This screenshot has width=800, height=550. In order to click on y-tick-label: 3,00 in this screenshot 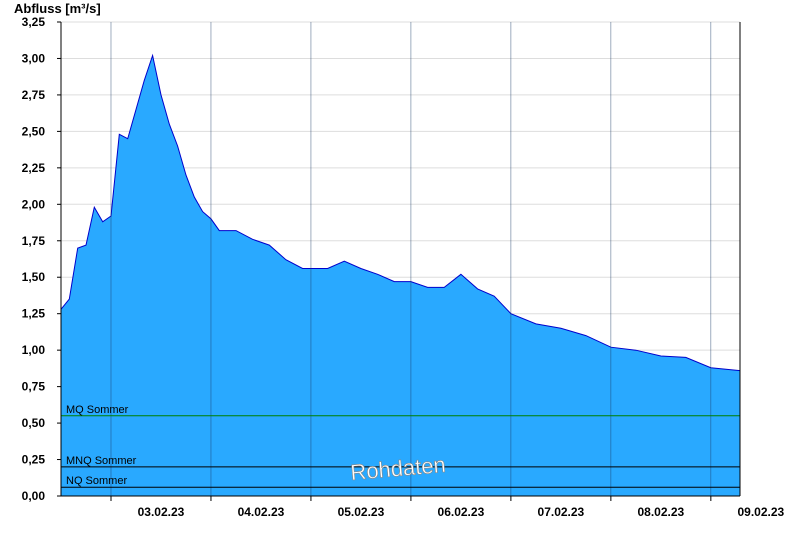, I will do `click(34, 58)`.